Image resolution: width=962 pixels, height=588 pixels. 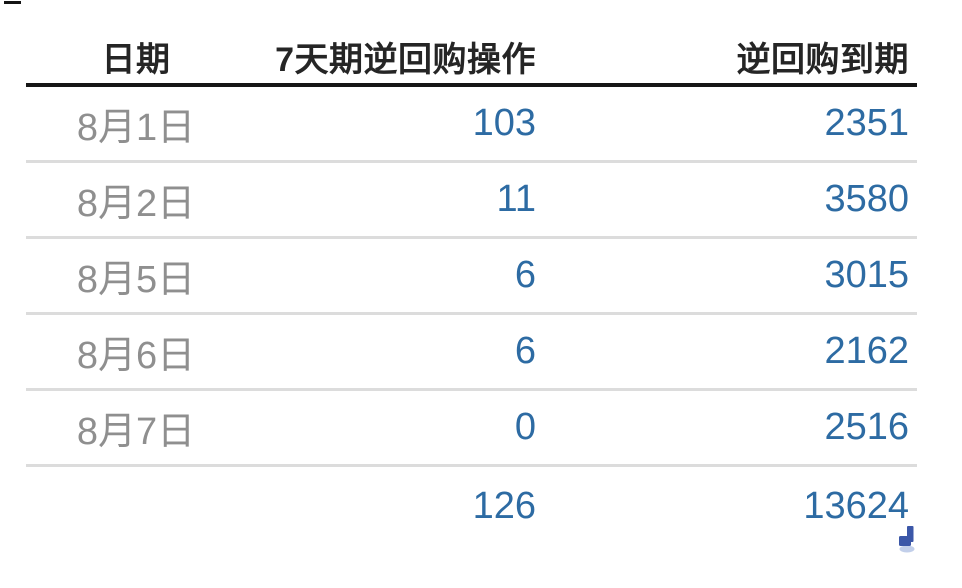 I want to click on column-header-date: 日期, so click(x=136, y=60).